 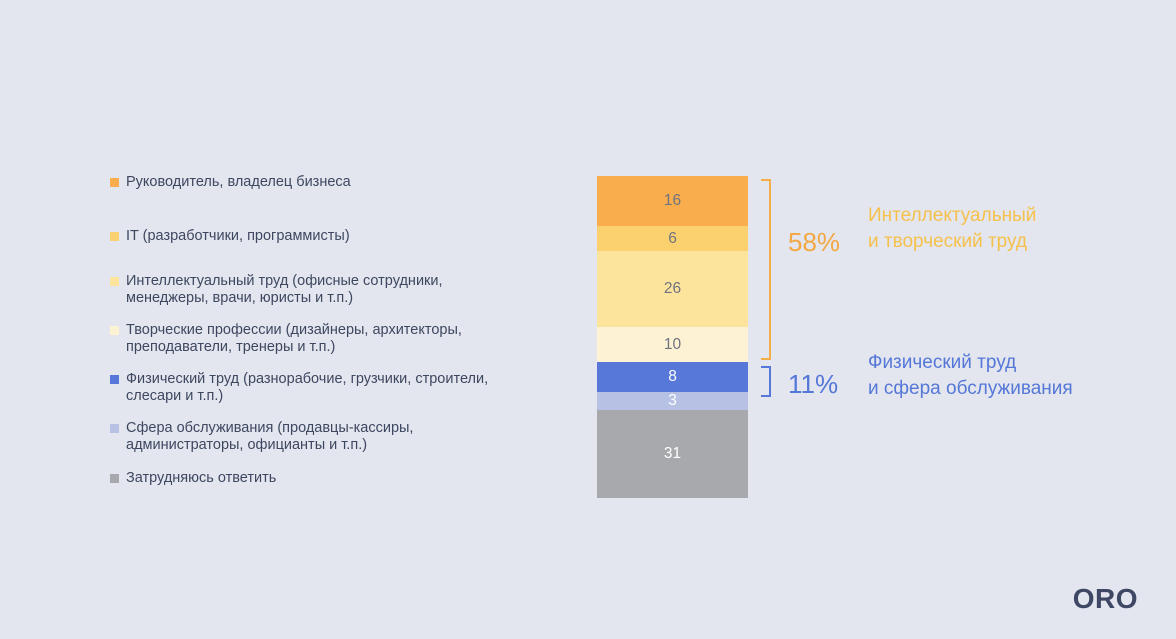 I want to click on oro-logo: ORO, so click(x=1105, y=598).